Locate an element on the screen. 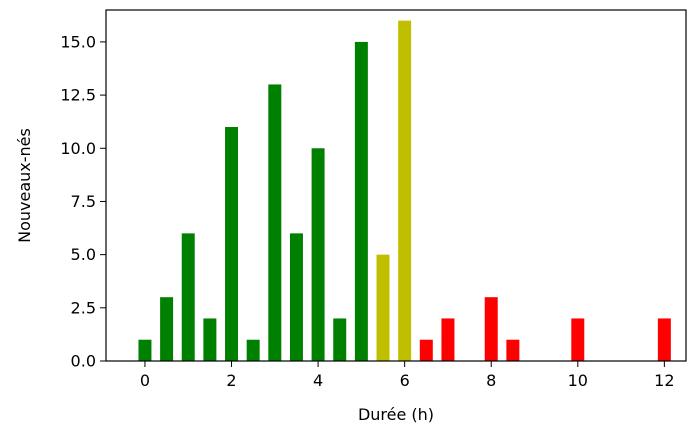 The height and width of the screenshot is (427, 687). y-tick-label: 2.5 is located at coordinates (83, 307).